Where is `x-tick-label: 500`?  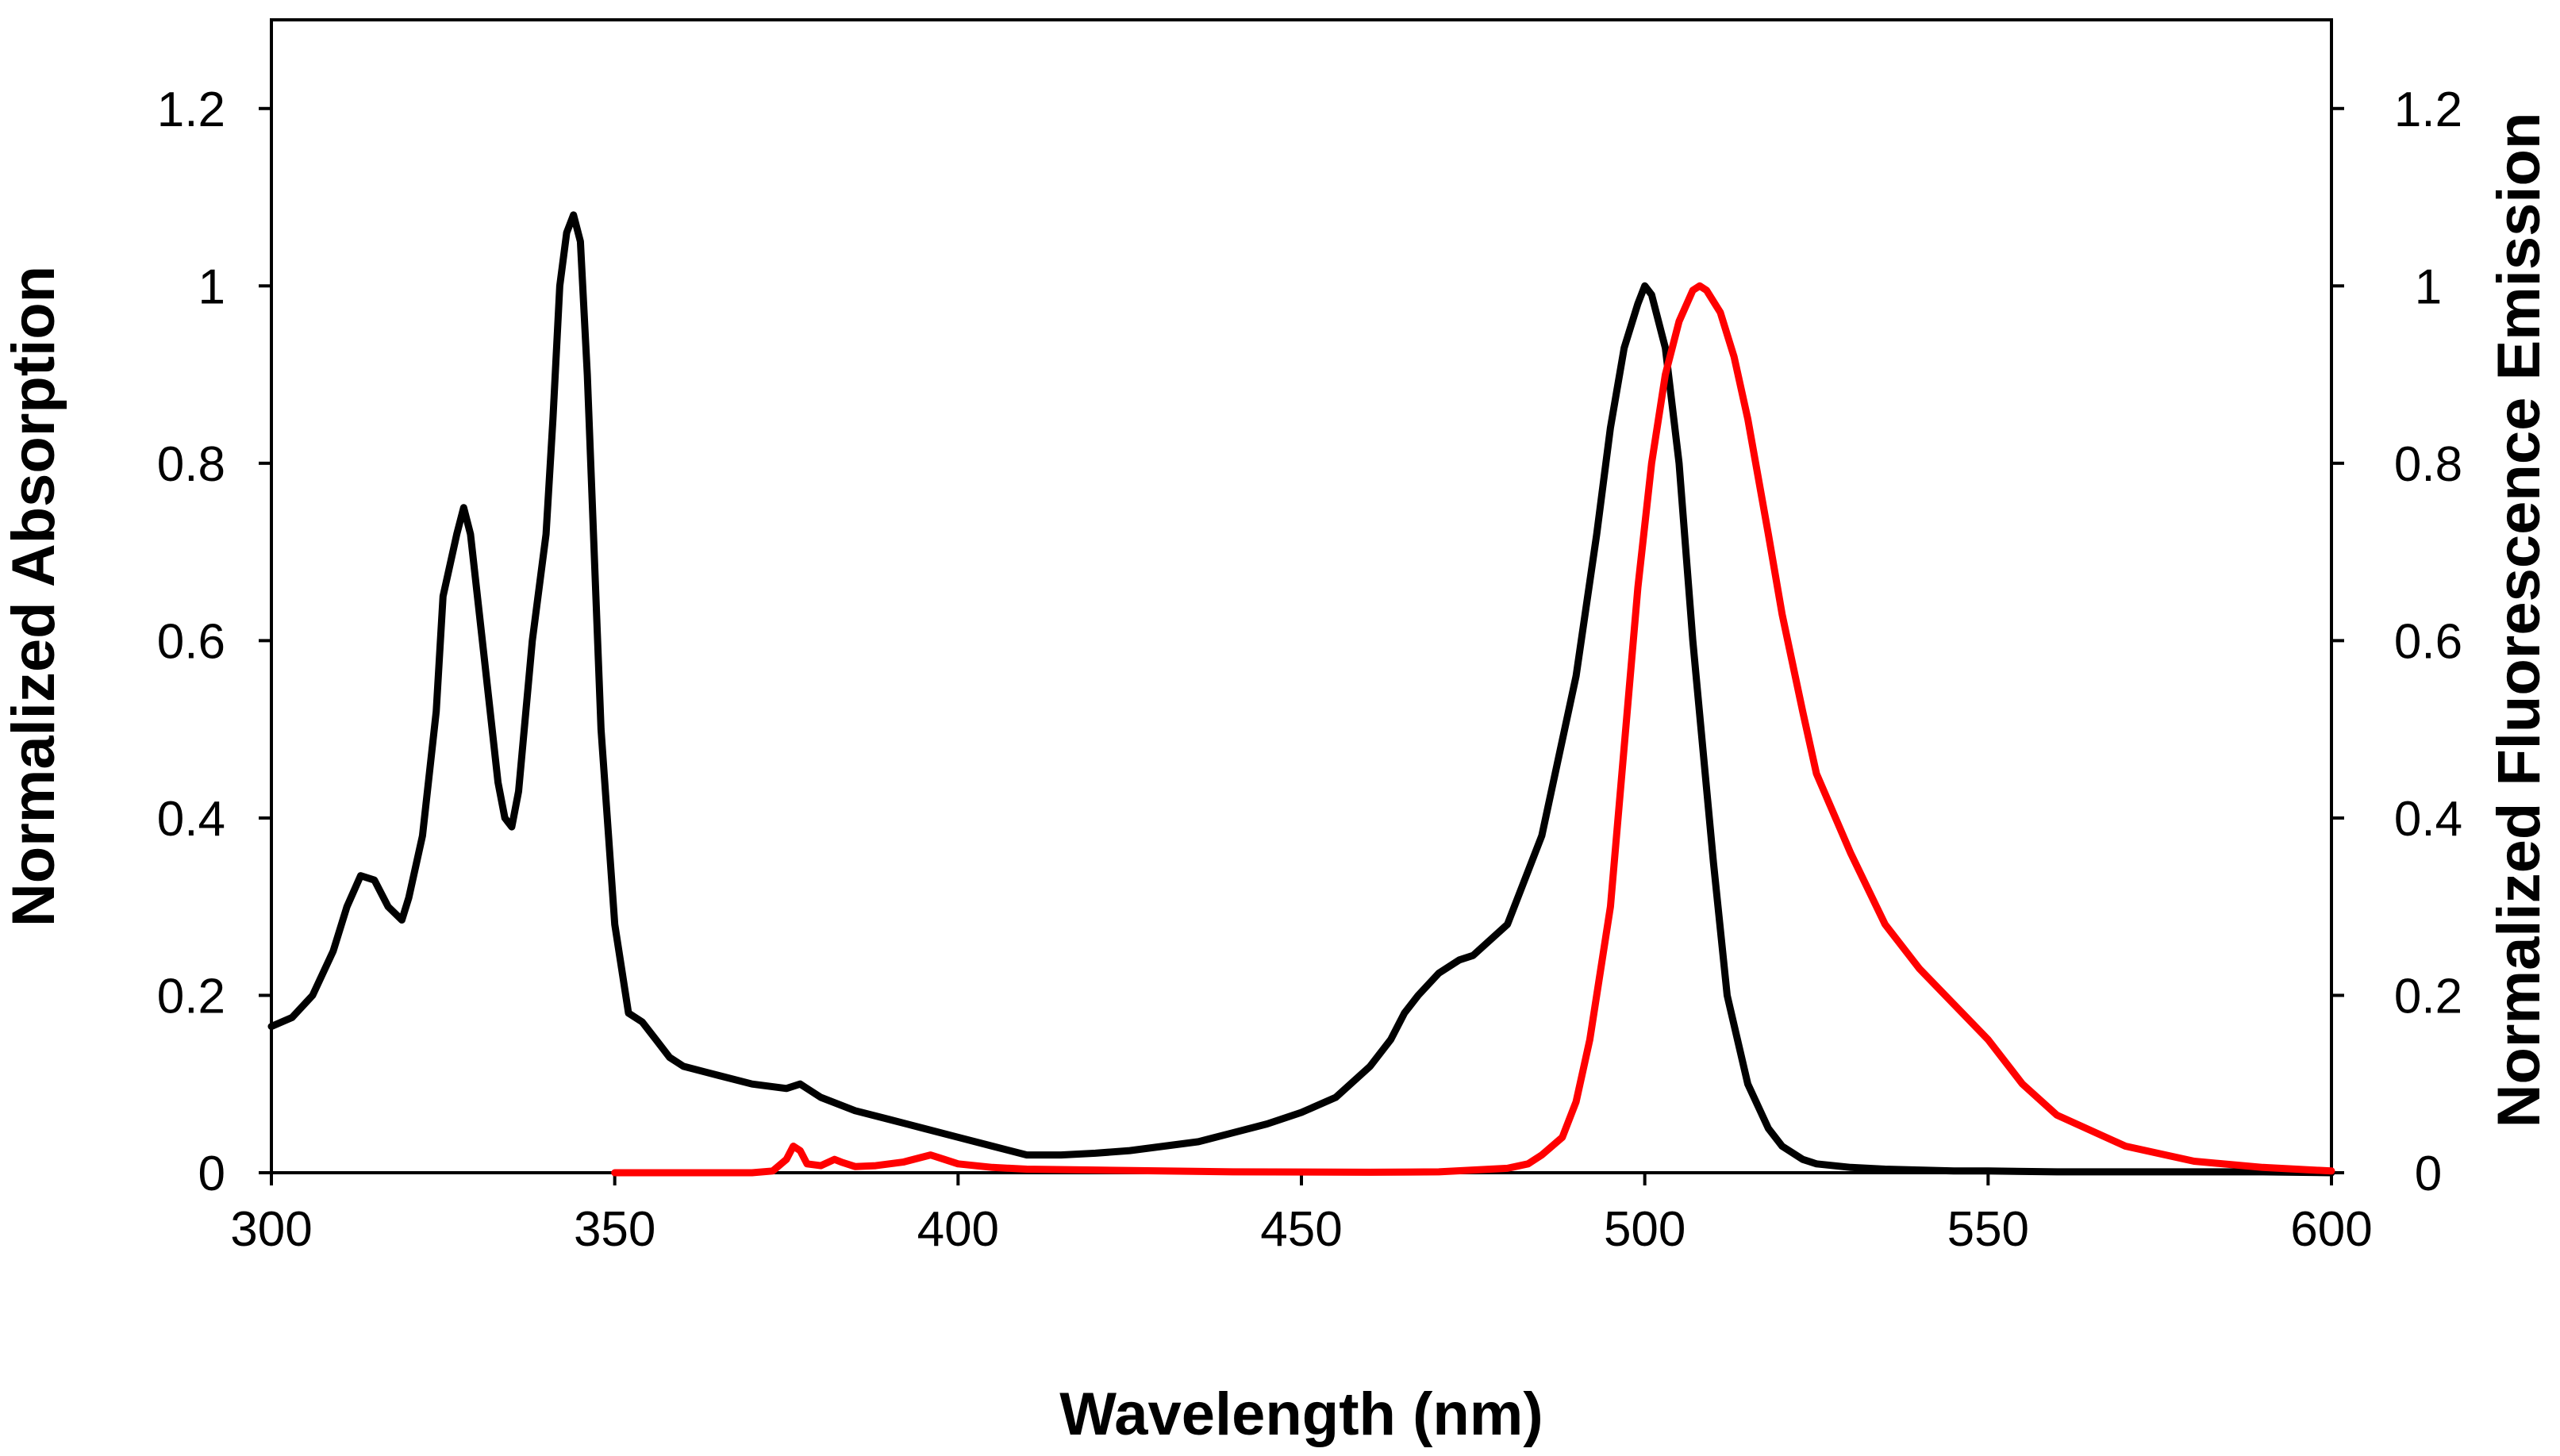
x-tick-label: 500 is located at coordinates (1645, 1229).